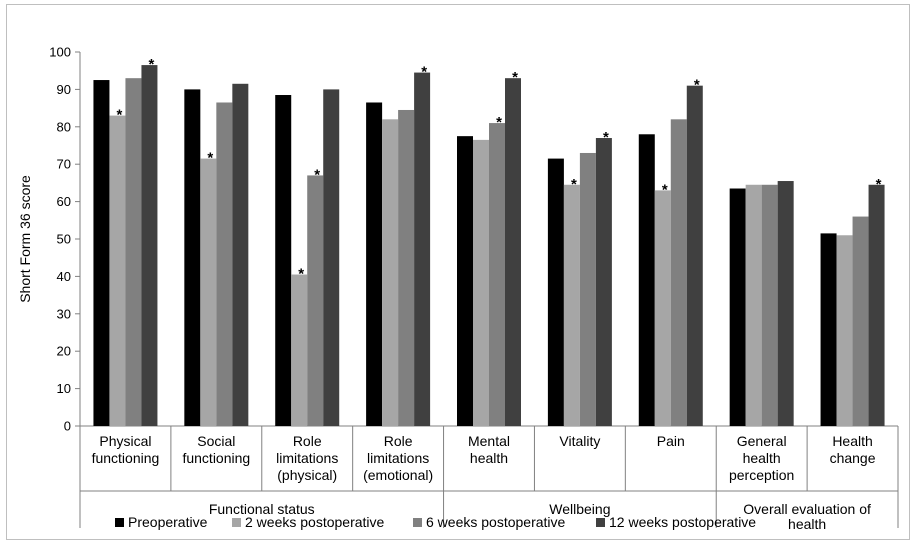 Image resolution: width=917 pixels, height=544 pixels. What do you see at coordinates (64, 388) in the screenshot?
I see `y-tick-label: 10` at bounding box center [64, 388].